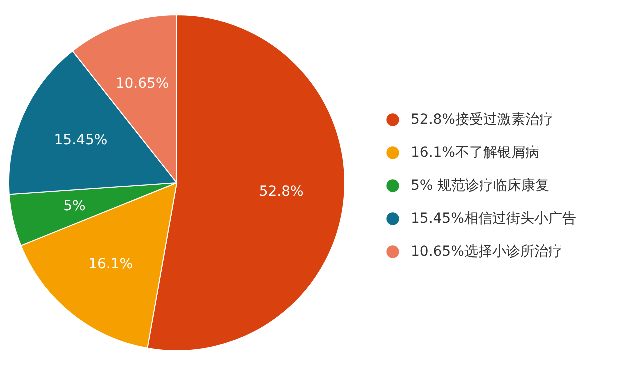 This screenshot has height=369, width=633. What do you see at coordinates (281, 192) in the screenshot?
I see `data-label: 52.8%` at bounding box center [281, 192].